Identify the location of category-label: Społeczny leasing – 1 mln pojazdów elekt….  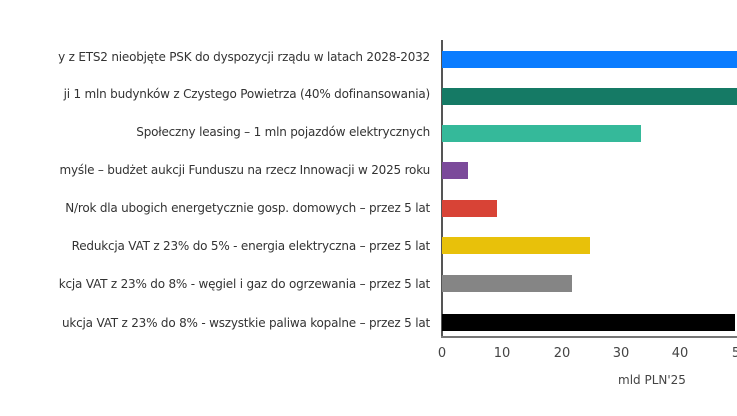
(283, 132).